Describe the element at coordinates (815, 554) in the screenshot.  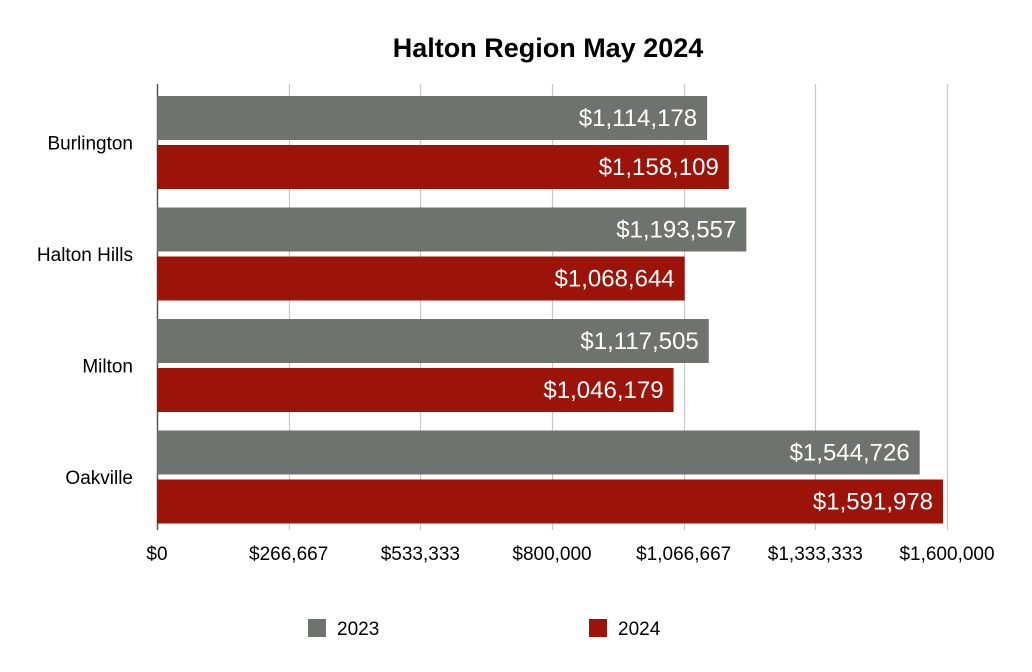
I see `x-tick-label: $1,333,333` at that location.